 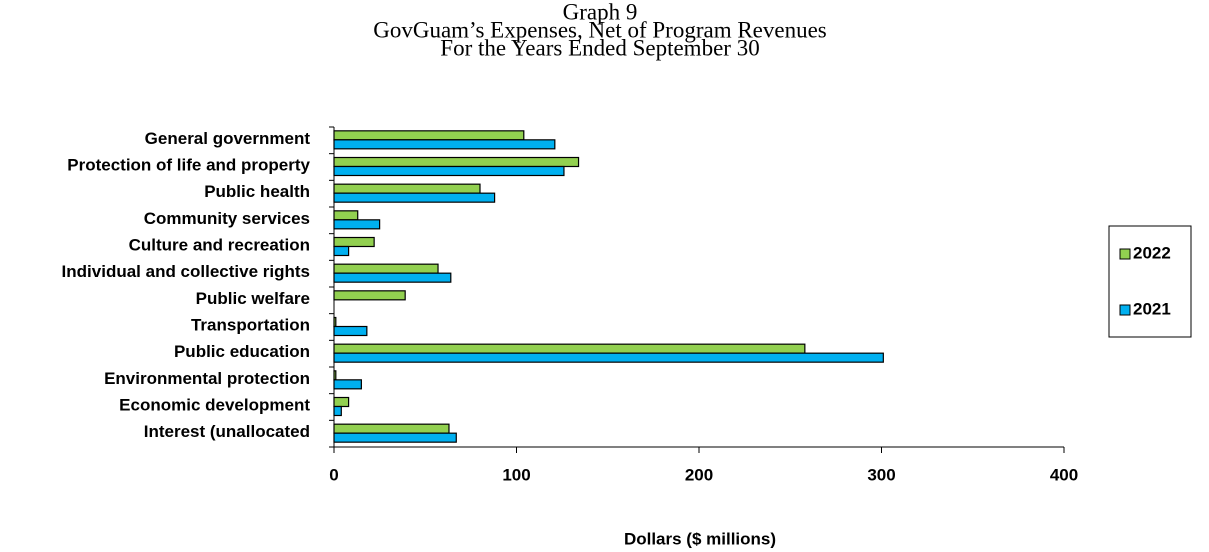 What do you see at coordinates (699, 474) in the screenshot?
I see `x-tick-label: 200` at bounding box center [699, 474].